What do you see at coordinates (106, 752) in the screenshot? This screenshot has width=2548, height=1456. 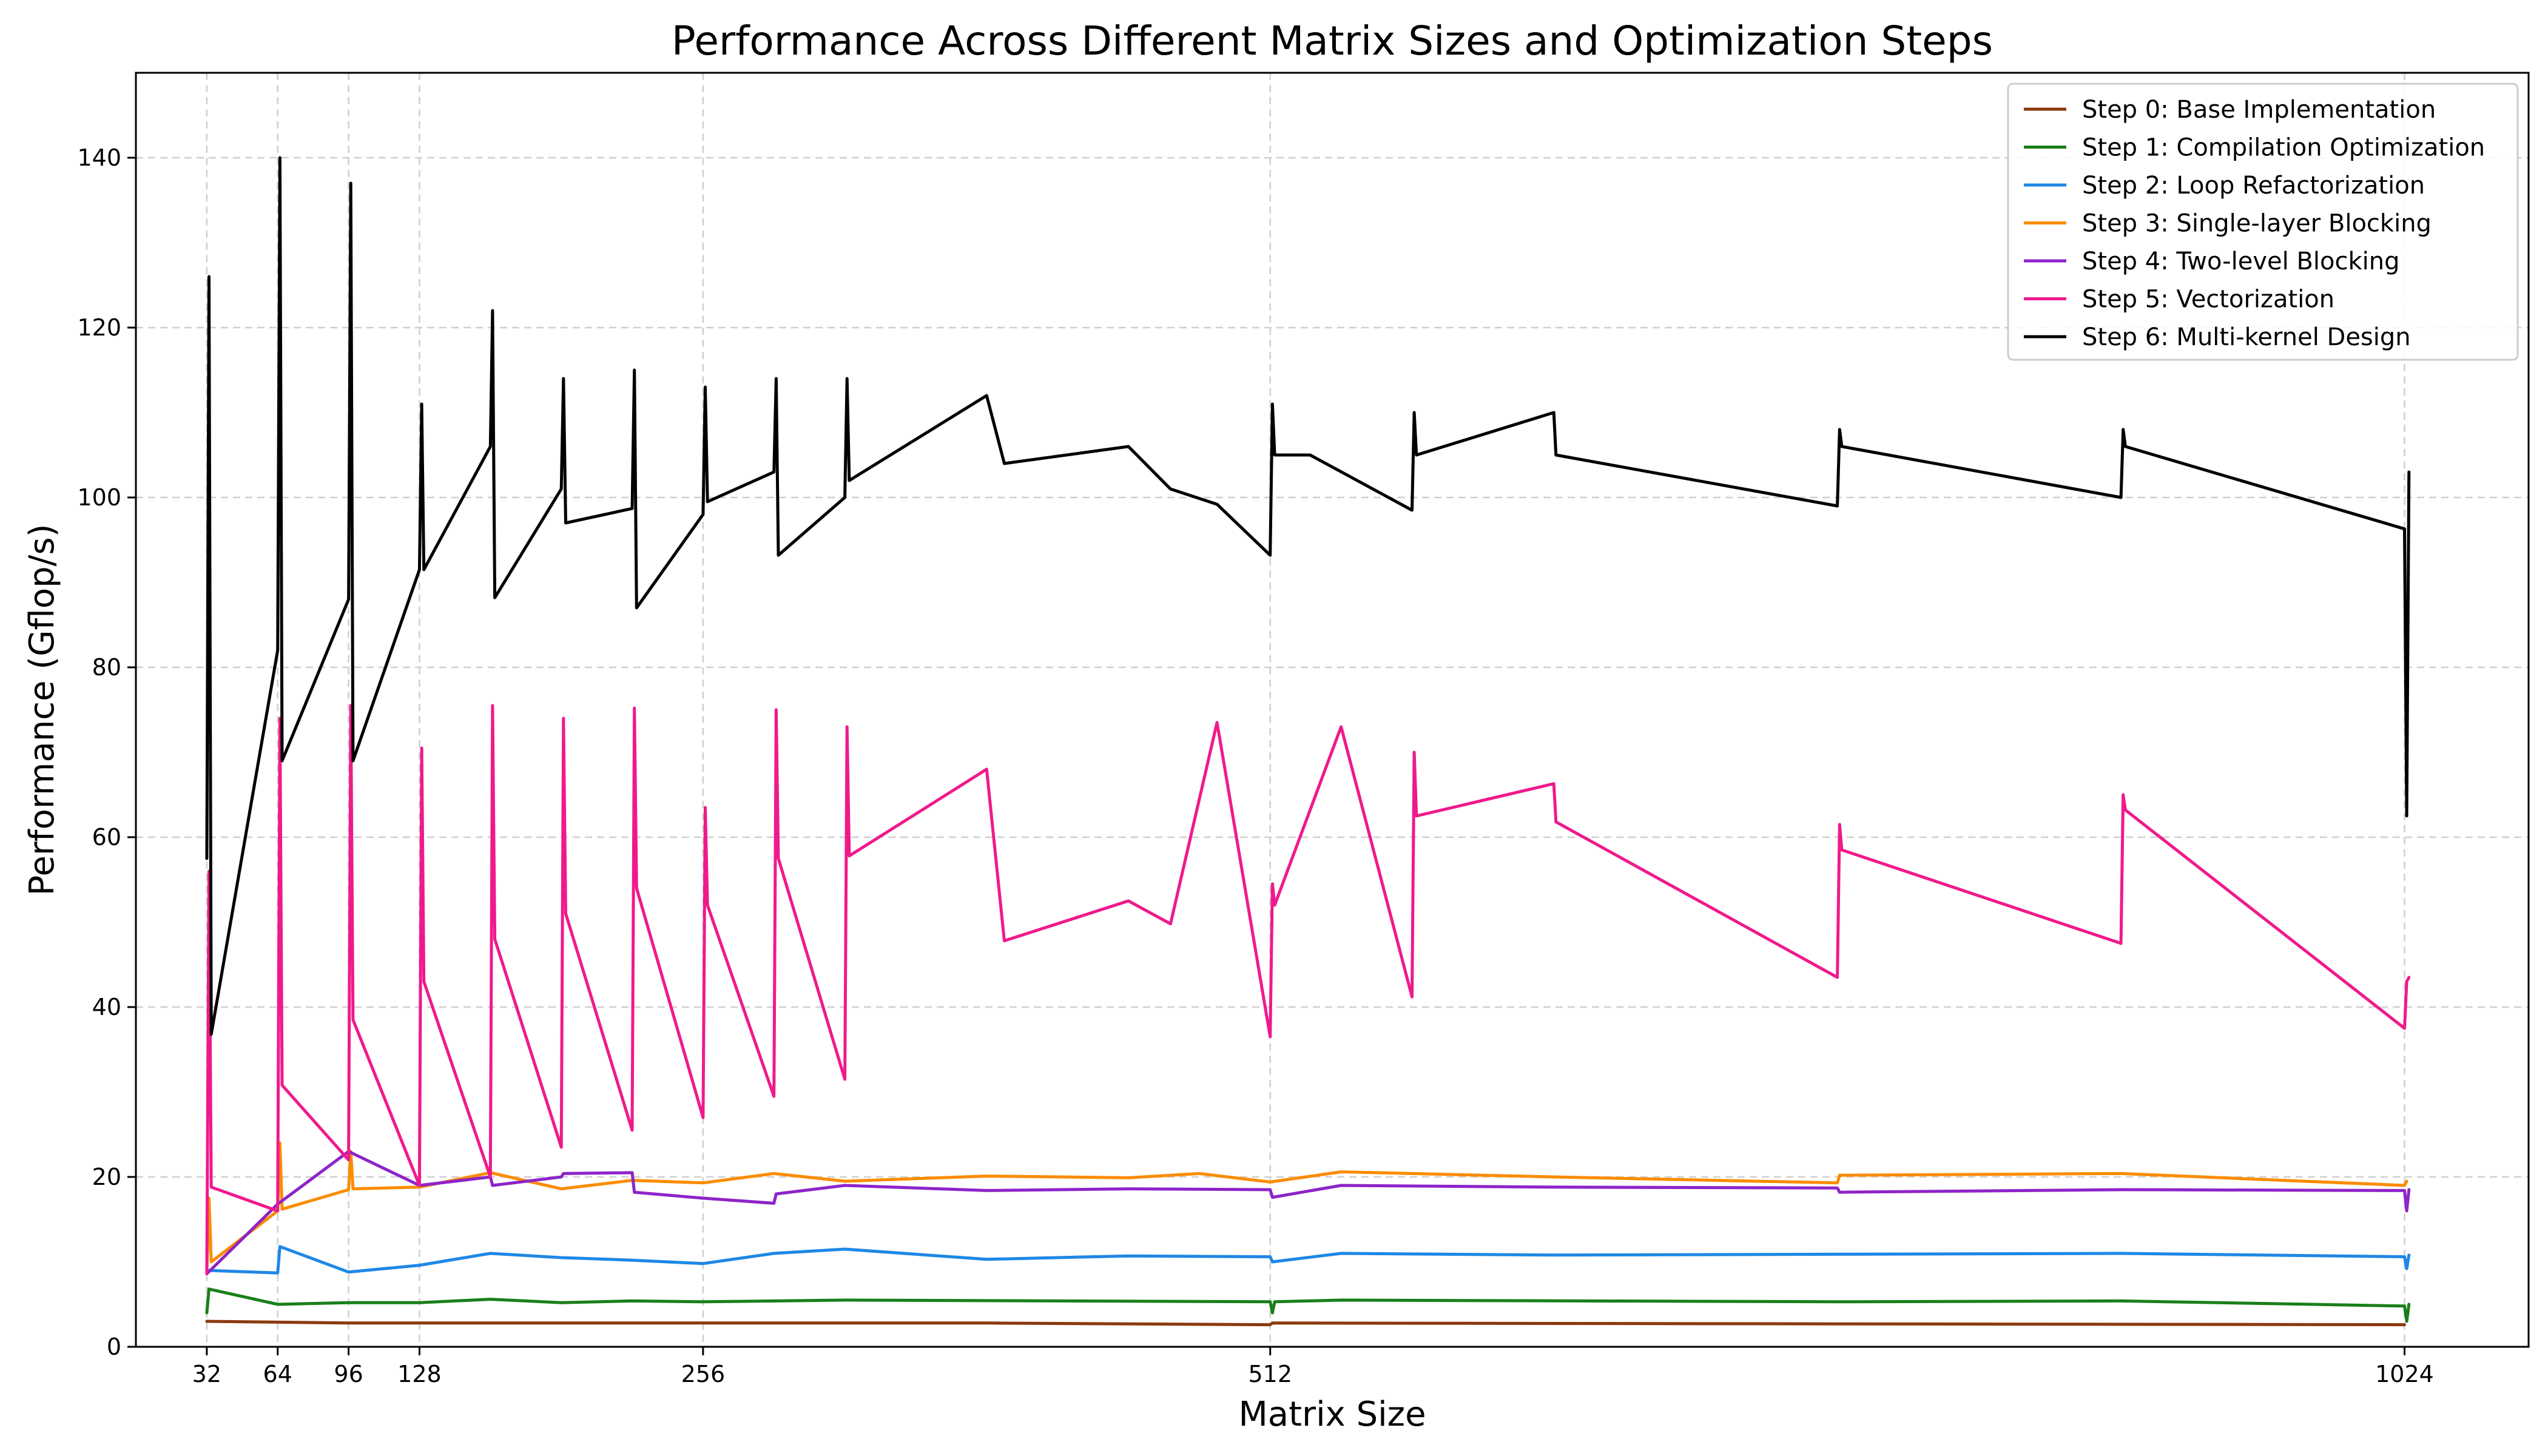 I see `y-axis-ticks: 0 20 40 60 80 100 120 140` at bounding box center [106, 752].